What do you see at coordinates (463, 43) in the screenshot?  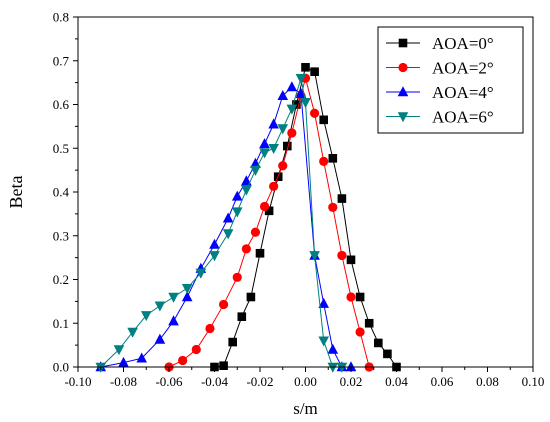 I see `legend-label: AOA=0°` at bounding box center [463, 43].